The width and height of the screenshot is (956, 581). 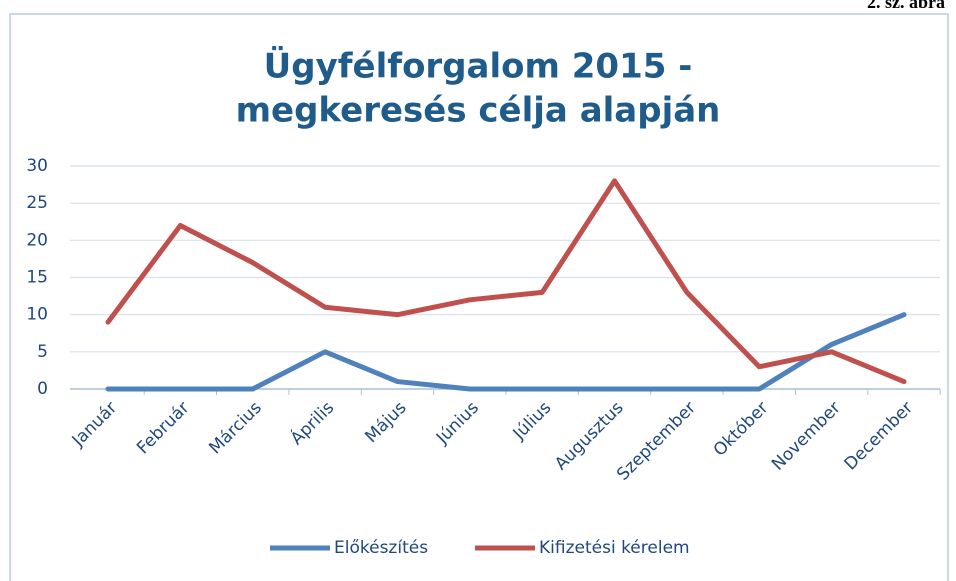 What do you see at coordinates (37, 240) in the screenshot?
I see `y-tick-label: 20` at bounding box center [37, 240].